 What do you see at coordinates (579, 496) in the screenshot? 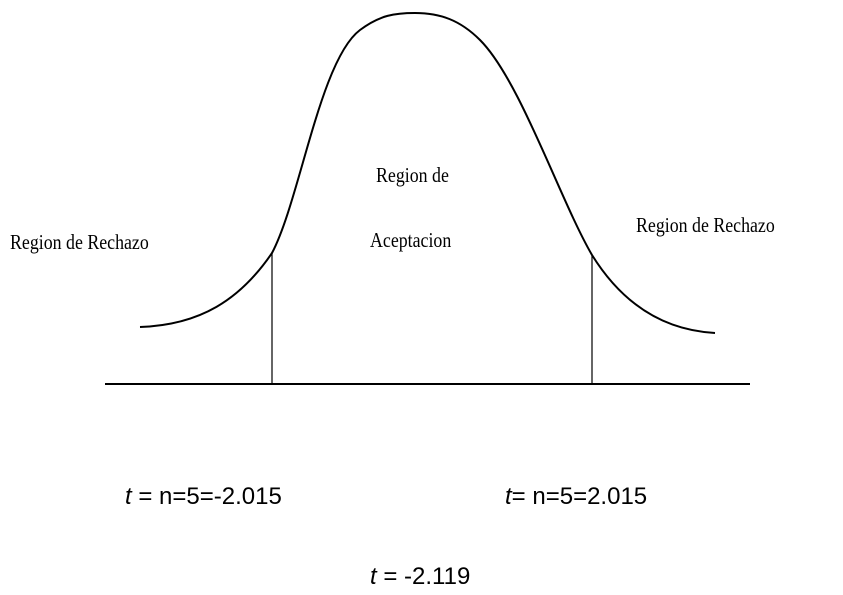
I see `value-text: = n=5=2.015` at bounding box center [579, 496].